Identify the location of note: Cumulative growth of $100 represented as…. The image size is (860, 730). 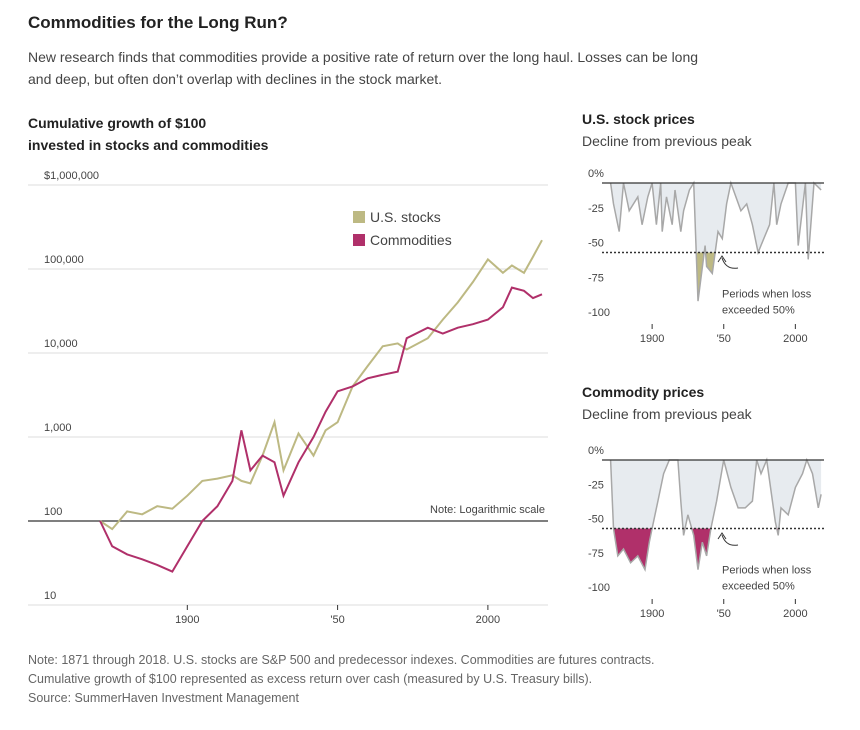
(310, 679).